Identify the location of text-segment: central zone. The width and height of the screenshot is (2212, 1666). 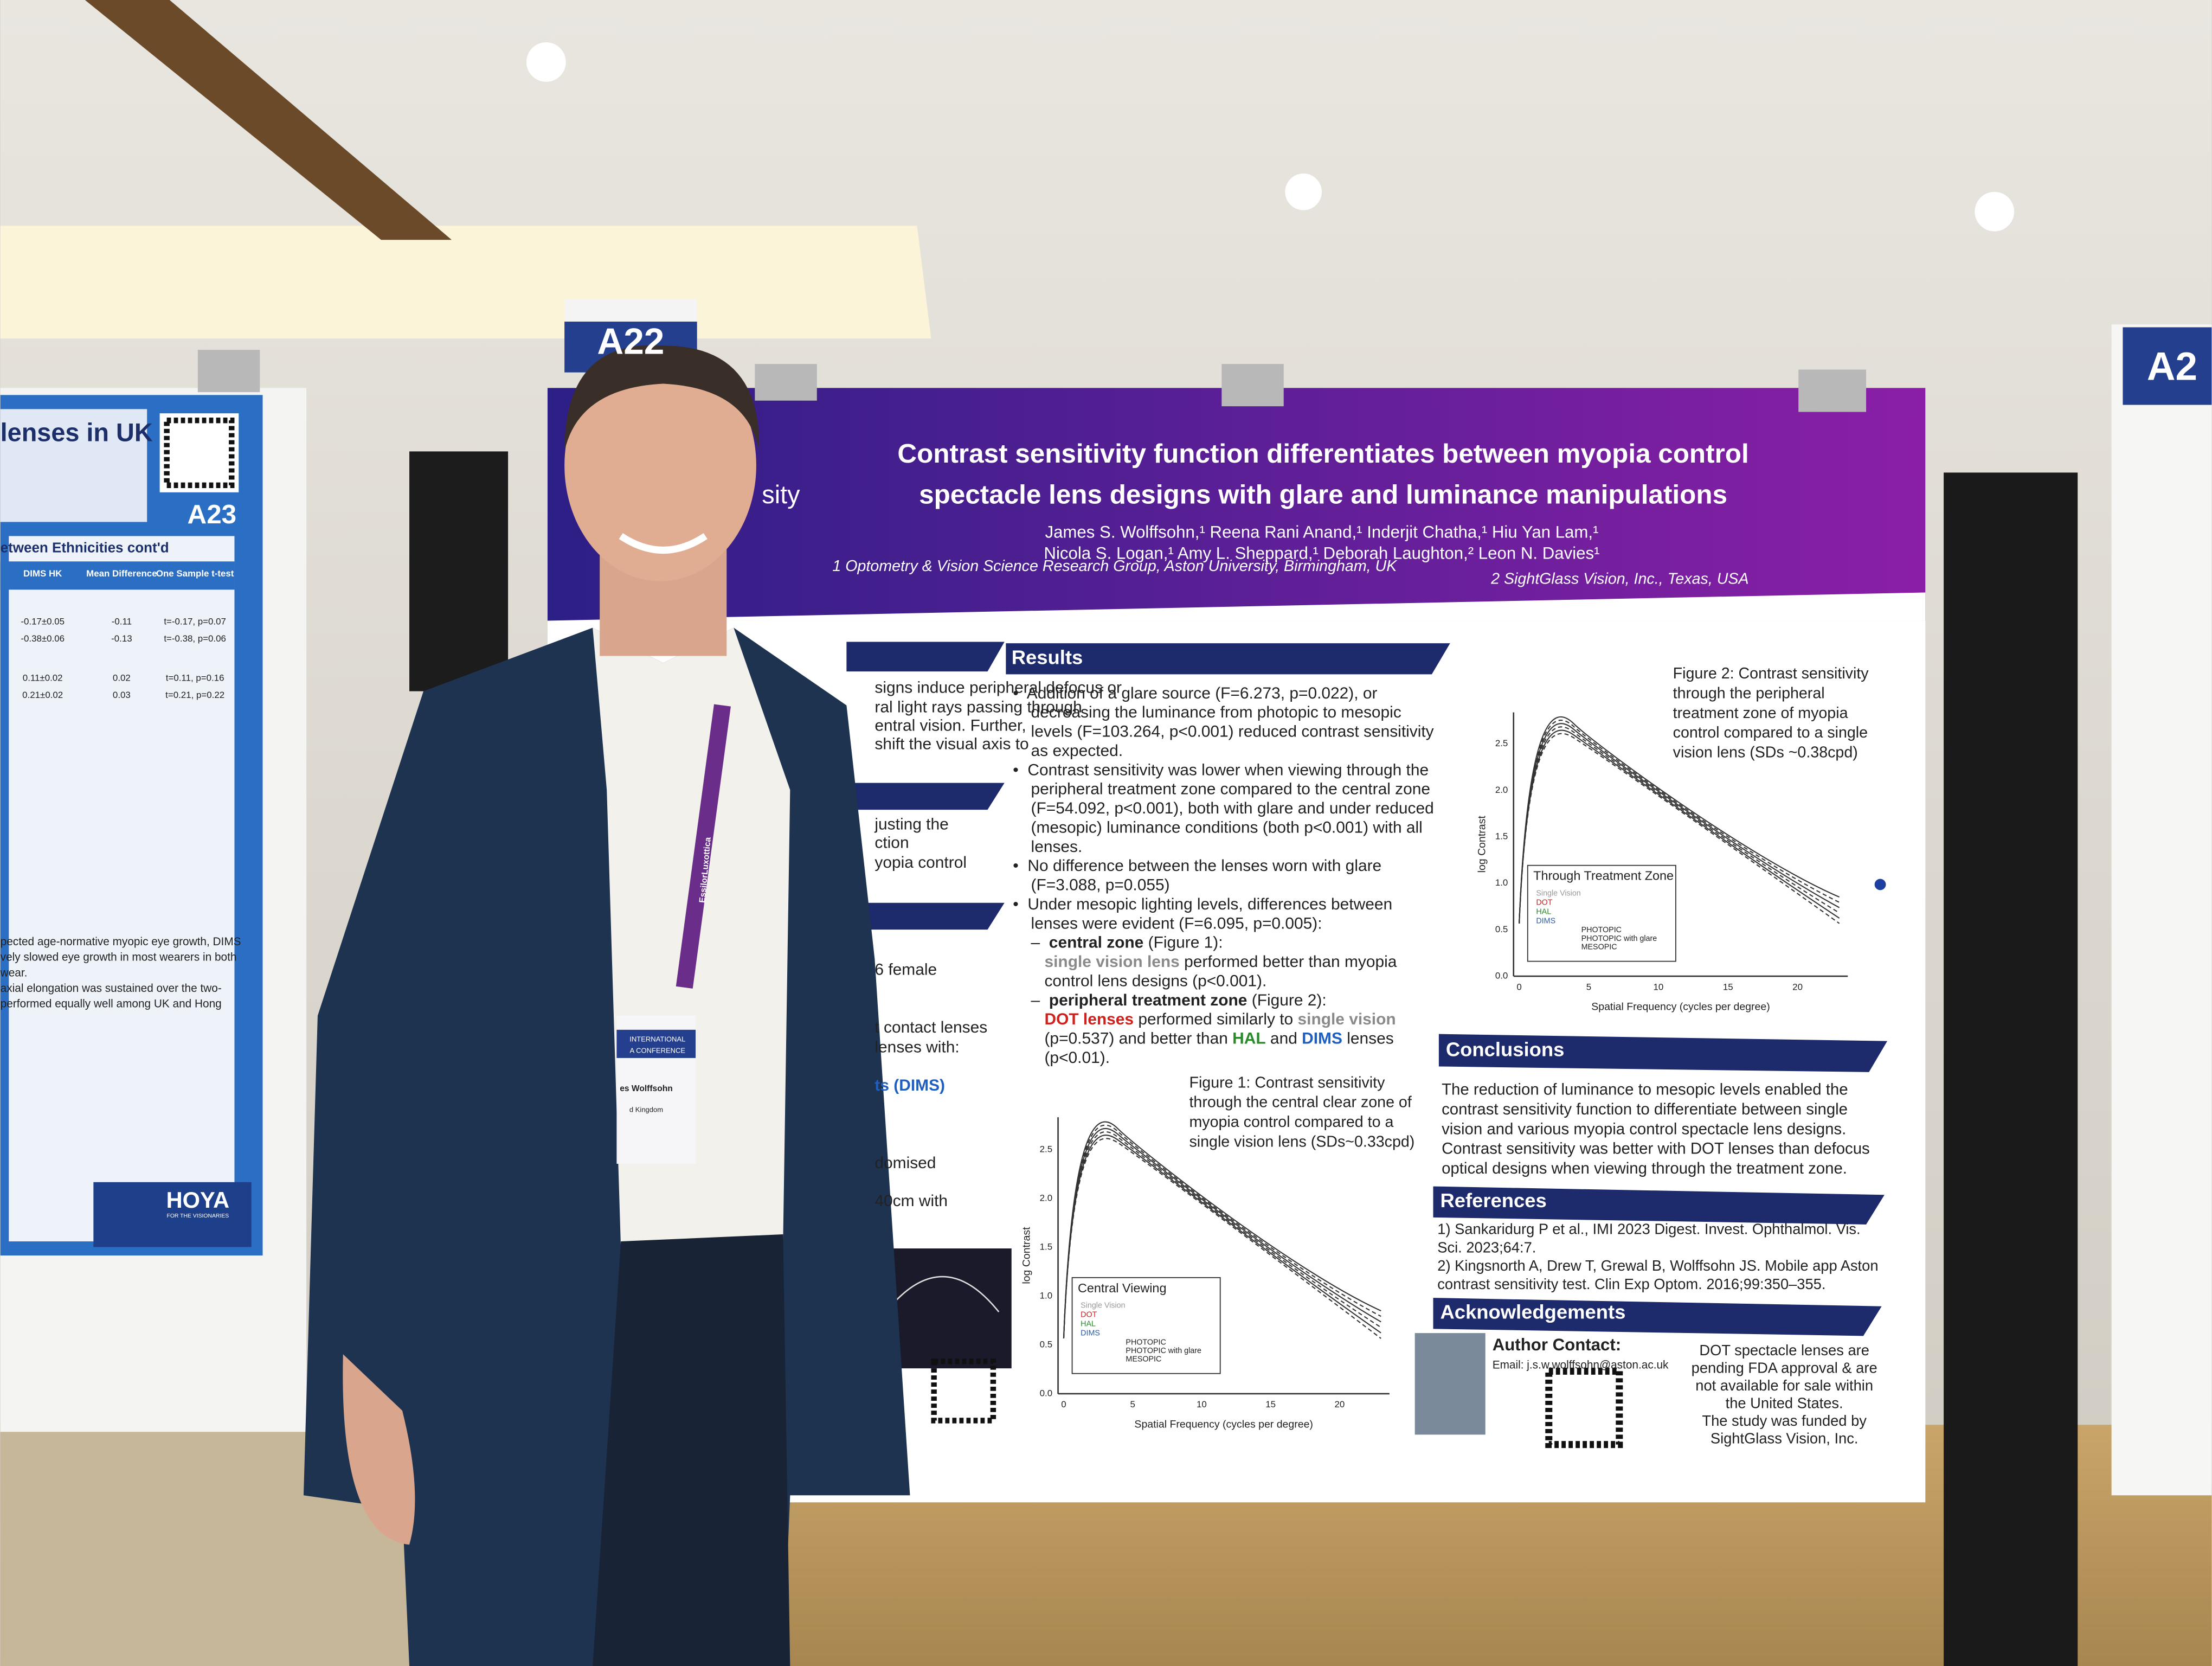
(1096, 943).